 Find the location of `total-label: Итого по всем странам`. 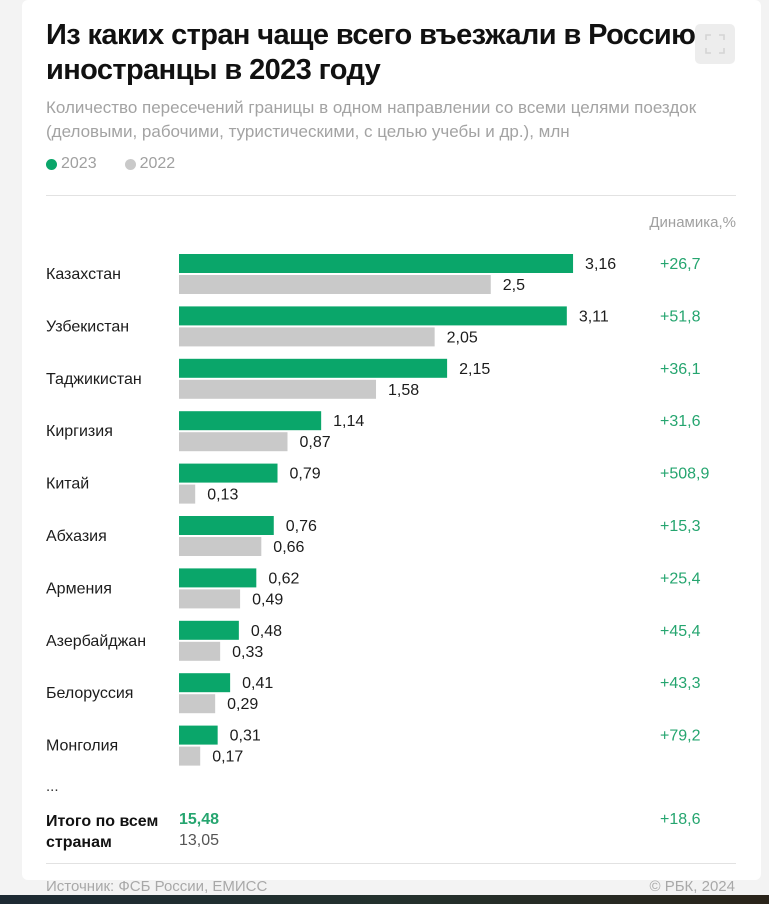

total-label: Итого по всем странам is located at coordinates (102, 832).